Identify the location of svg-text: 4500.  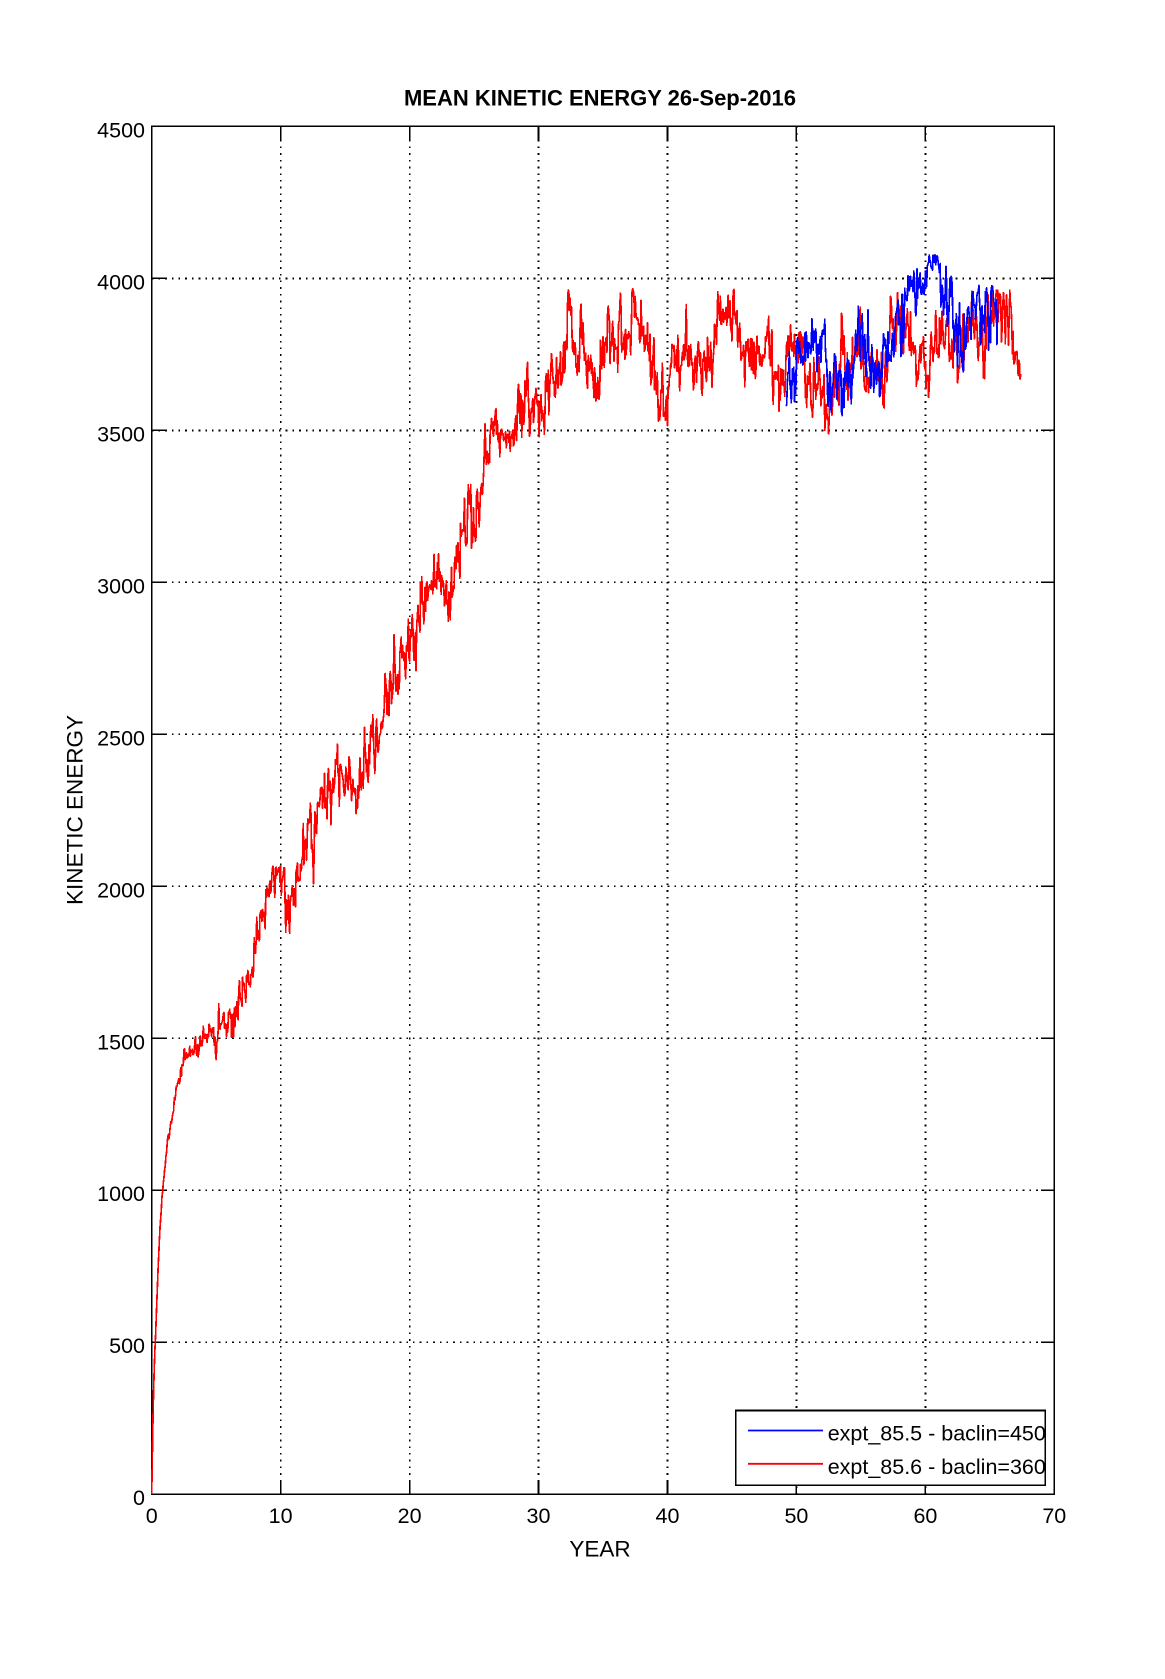
(121, 130).